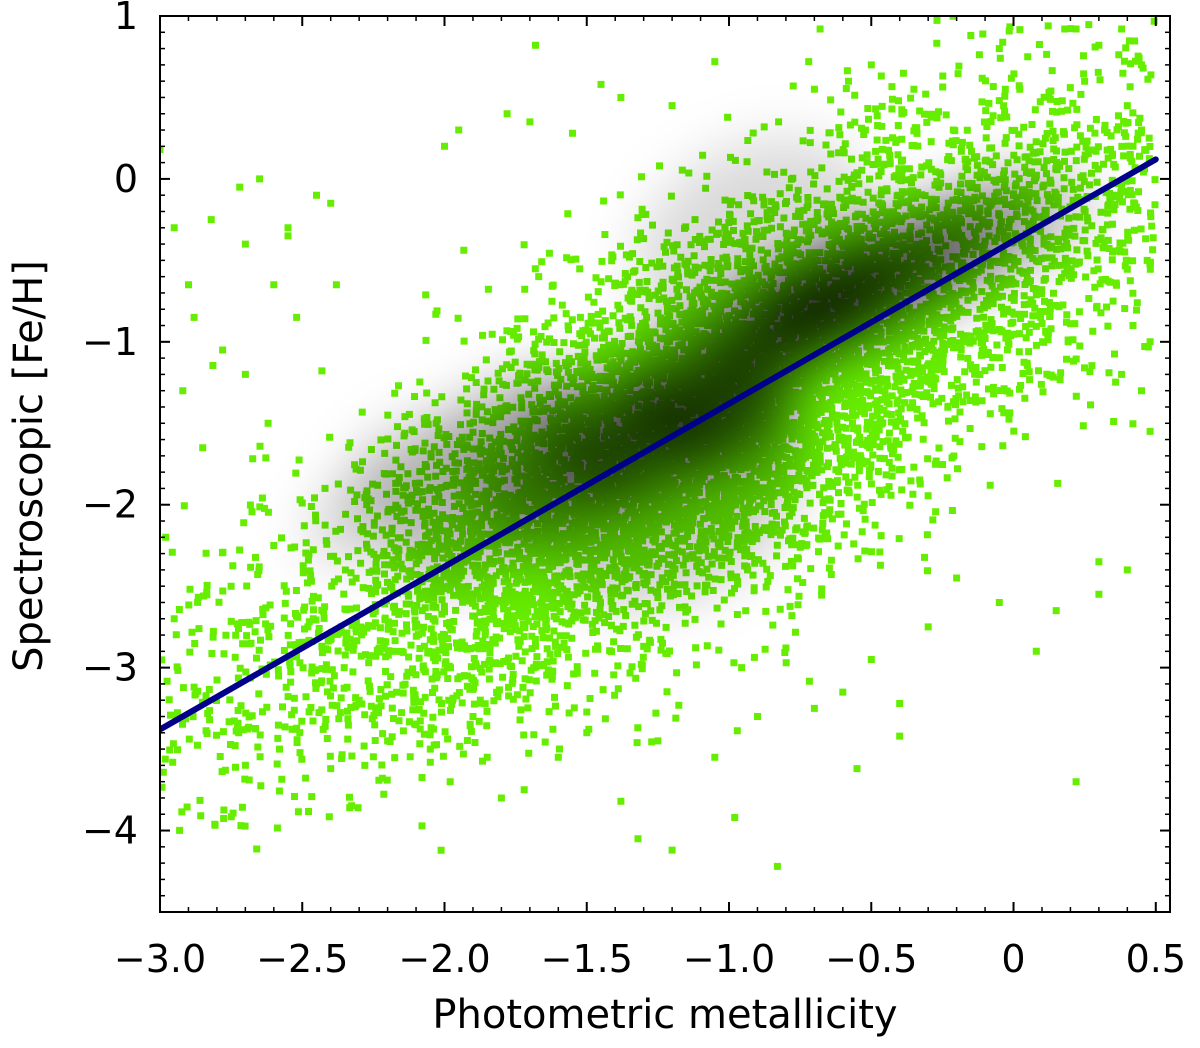 The width and height of the screenshot is (1200, 1048). Describe the element at coordinates (1013, 959) in the screenshot. I see `x-tick-label: 0` at that location.